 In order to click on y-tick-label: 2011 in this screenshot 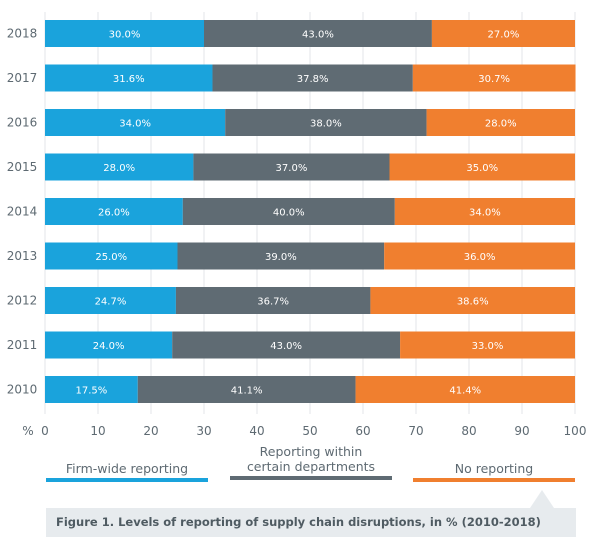, I will do `click(22, 345)`.